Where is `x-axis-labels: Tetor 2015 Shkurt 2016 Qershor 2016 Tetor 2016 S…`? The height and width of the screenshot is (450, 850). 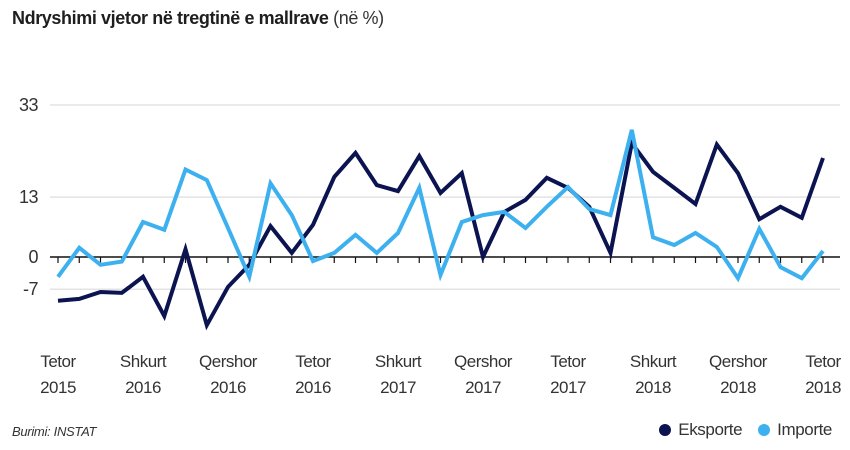 x-axis-labels: Tetor 2015 Shkurt 2016 Qershor 2016 Tetor 2016 S… is located at coordinates (441, 374).